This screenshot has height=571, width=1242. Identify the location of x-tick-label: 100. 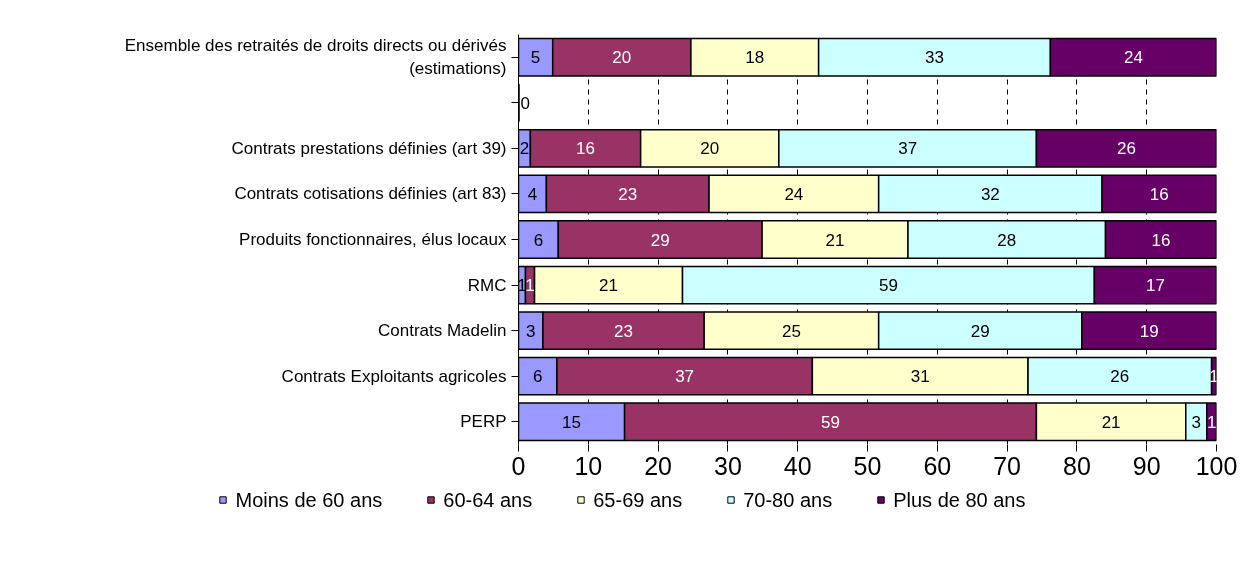
(1216, 465).